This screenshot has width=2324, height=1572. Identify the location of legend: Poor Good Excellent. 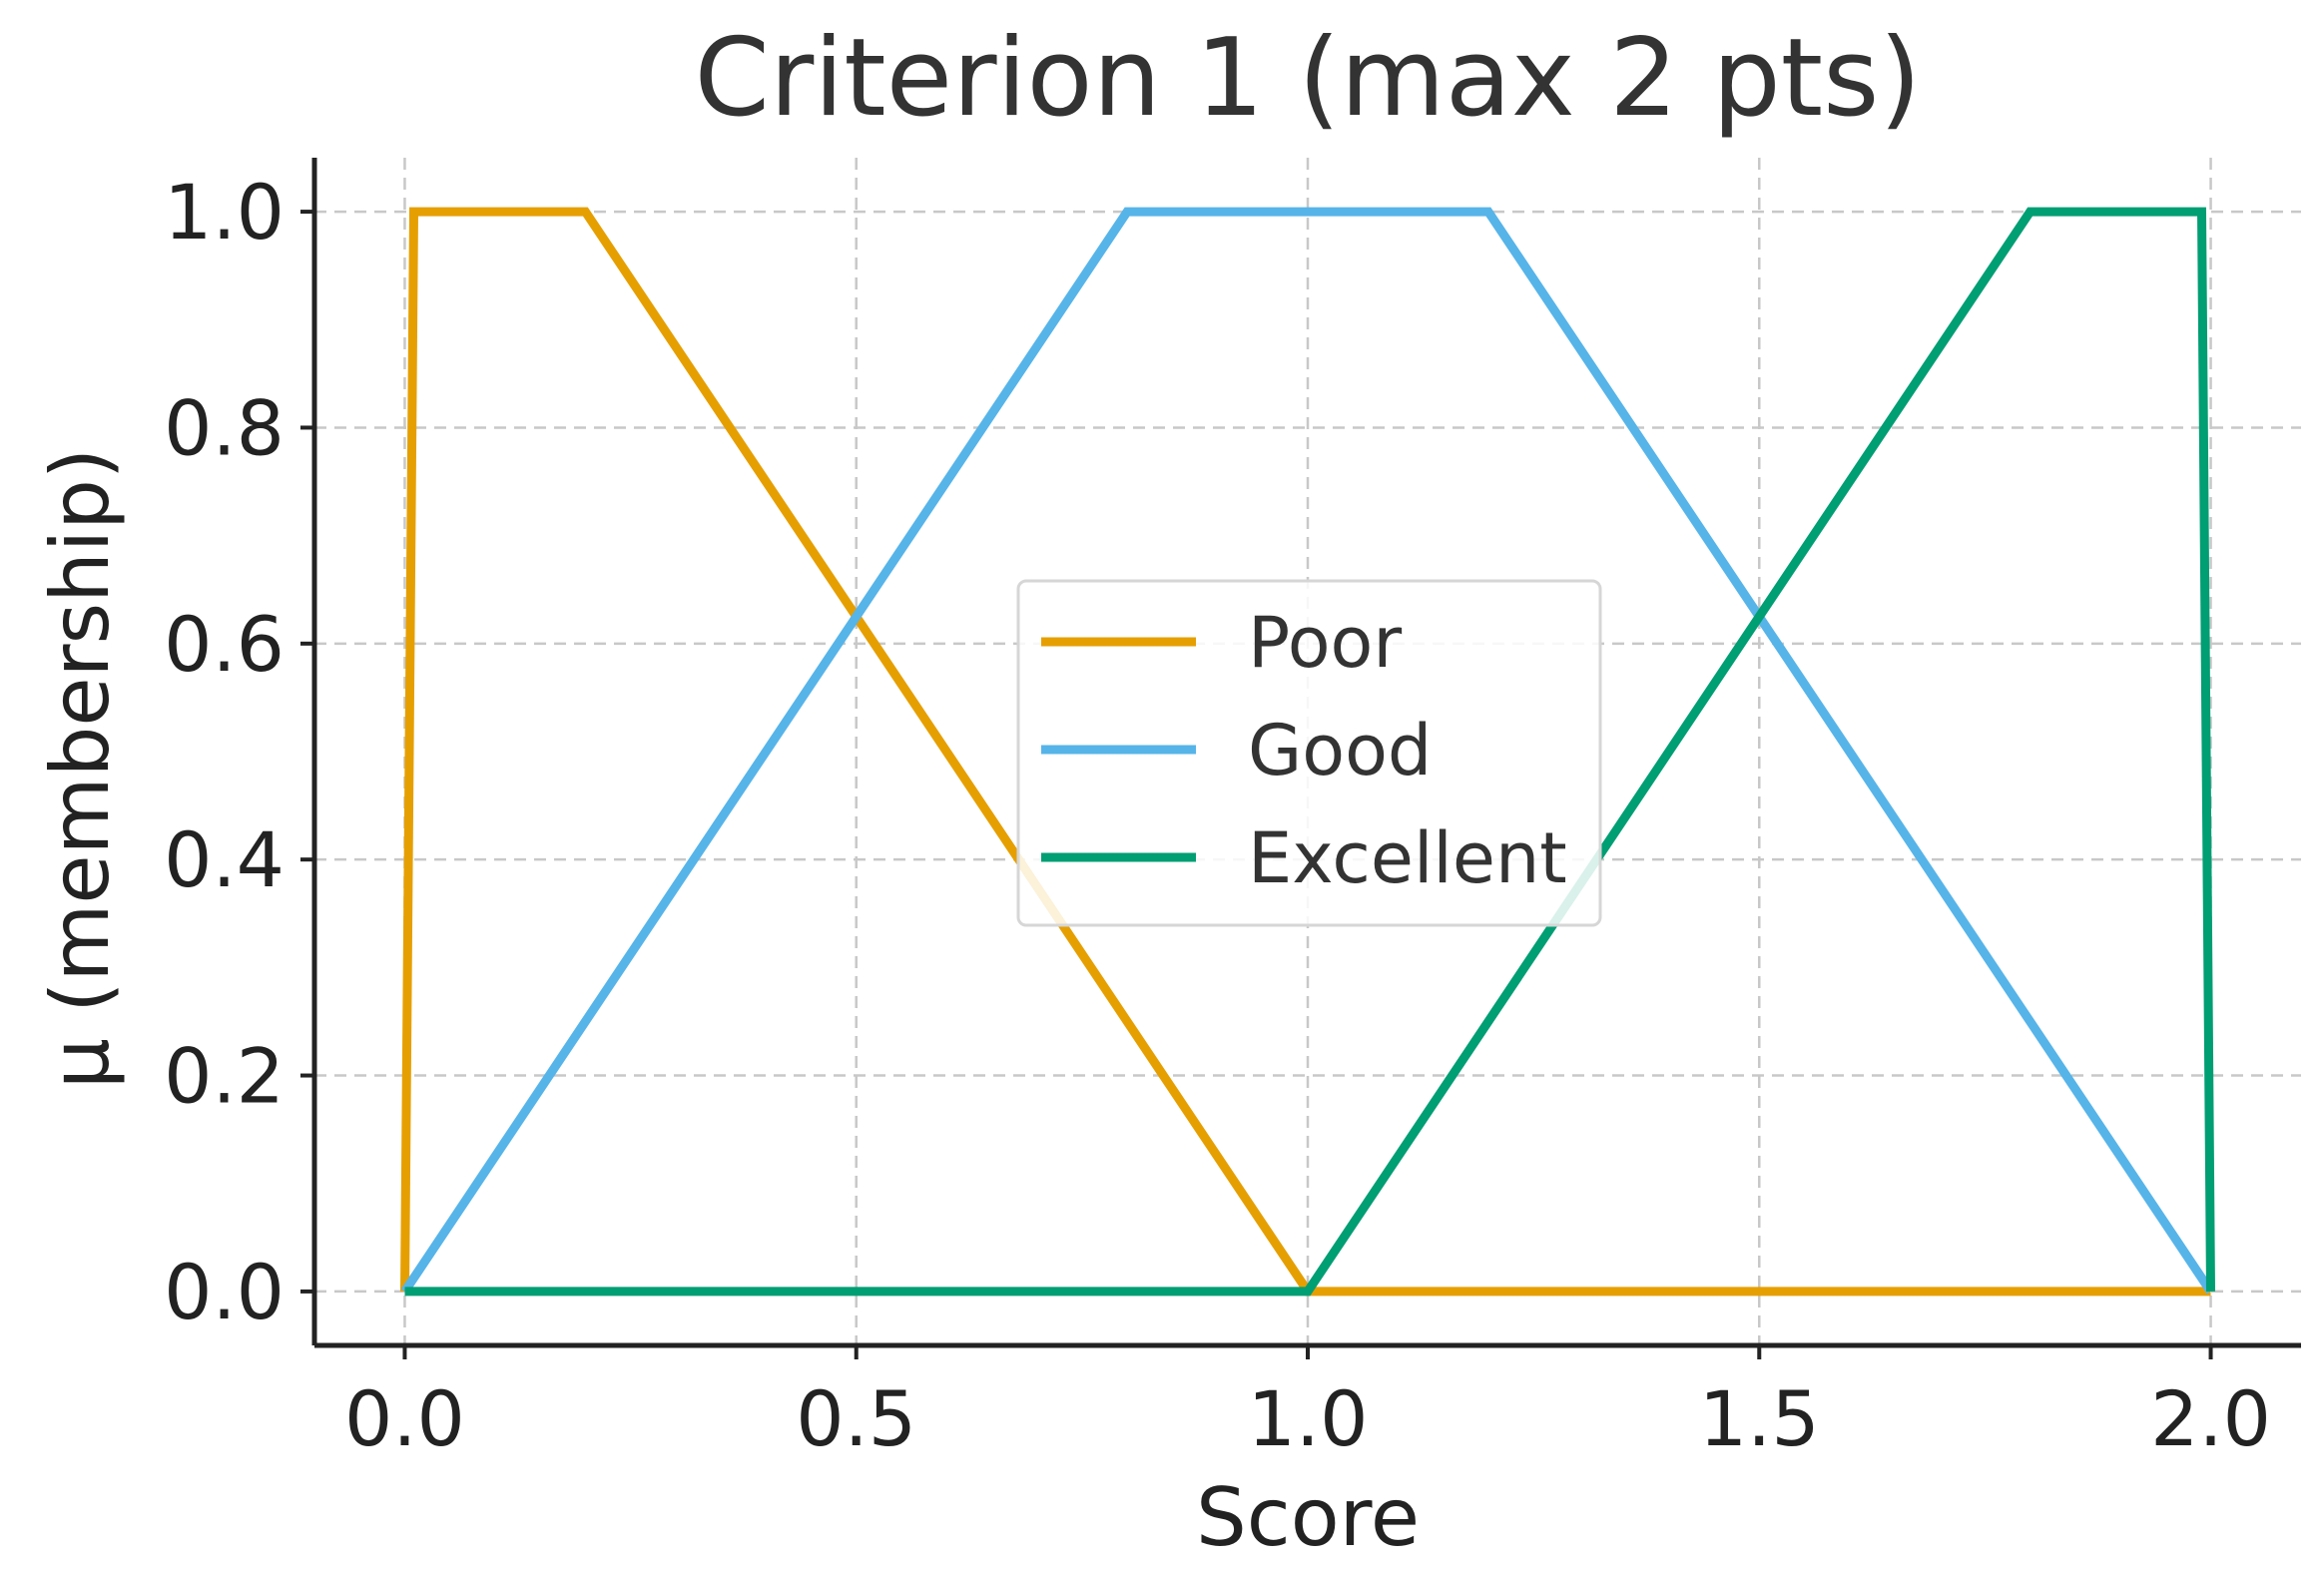
(1309, 753).